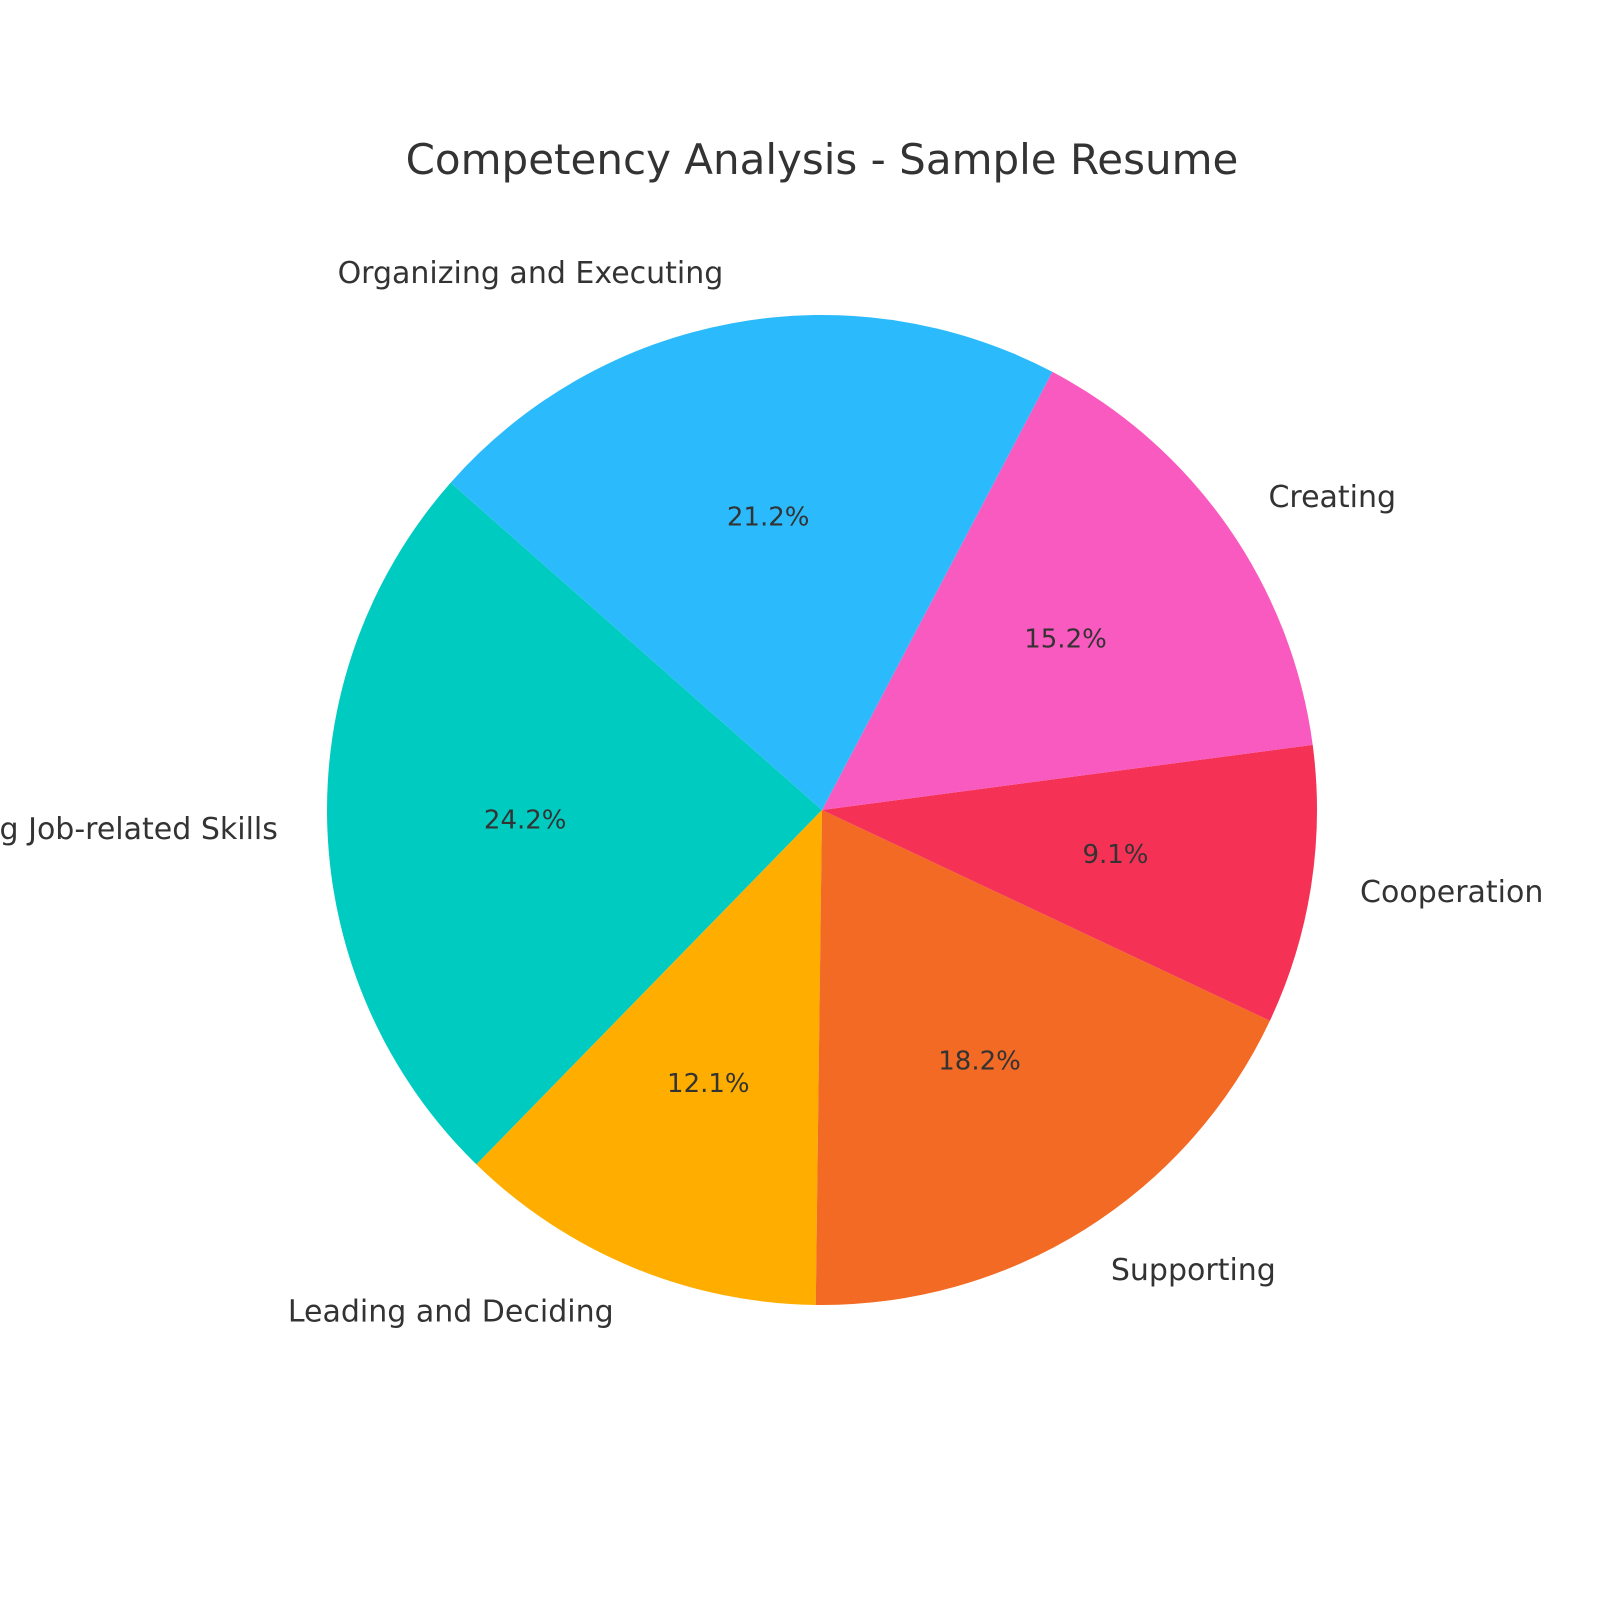 The width and height of the screenshot is (1600, 1600). Describe the element at coordinates (751, 562) in the screenshot. I see `pie-slice-organizing-and-executing` at that location.